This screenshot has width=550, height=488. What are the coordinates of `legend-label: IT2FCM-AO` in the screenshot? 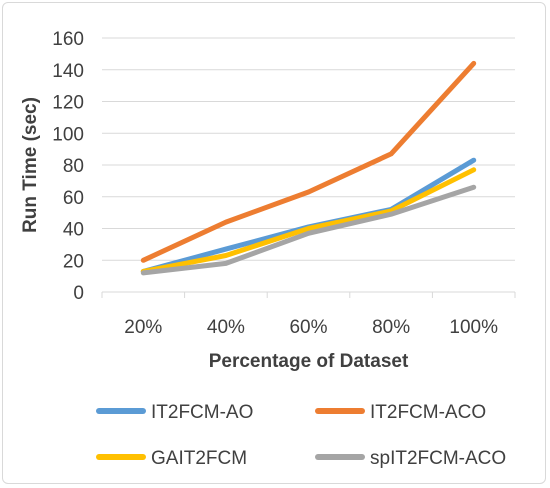 It's located at (202, 412).